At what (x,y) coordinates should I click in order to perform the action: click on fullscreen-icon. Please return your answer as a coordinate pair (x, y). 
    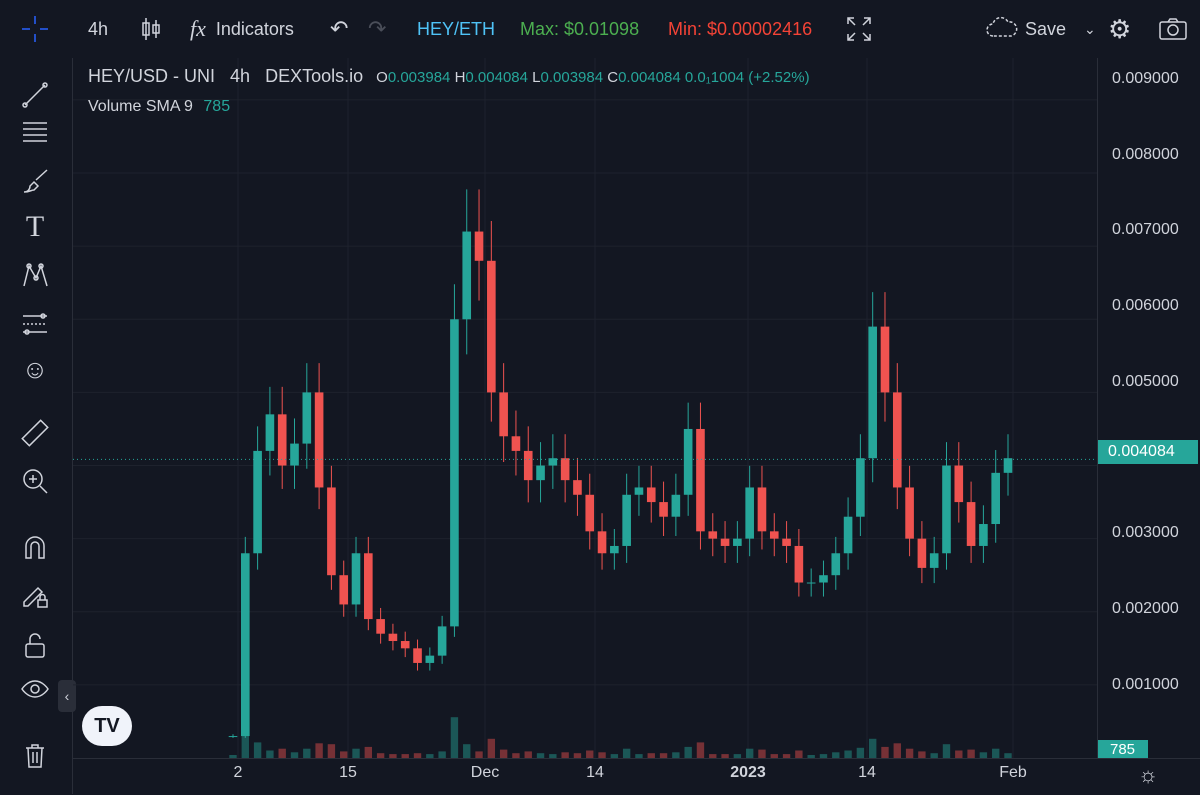
    Looking at the image, I should click on (859, 29).